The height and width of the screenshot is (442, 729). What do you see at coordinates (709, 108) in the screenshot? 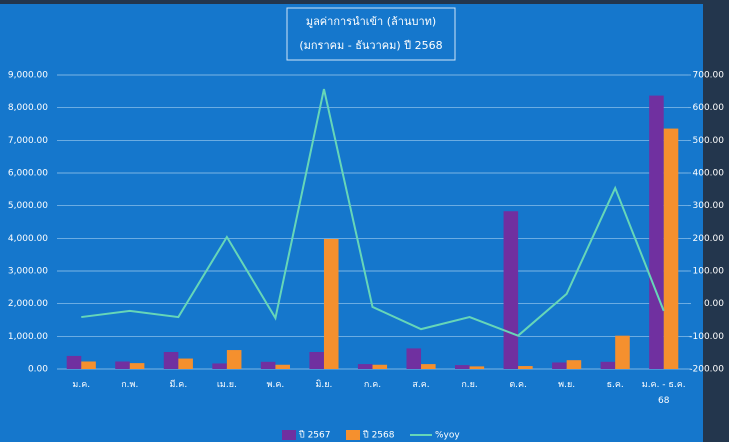
I see `y2-tick-label: 600.00` at bounding box center [709, 108].